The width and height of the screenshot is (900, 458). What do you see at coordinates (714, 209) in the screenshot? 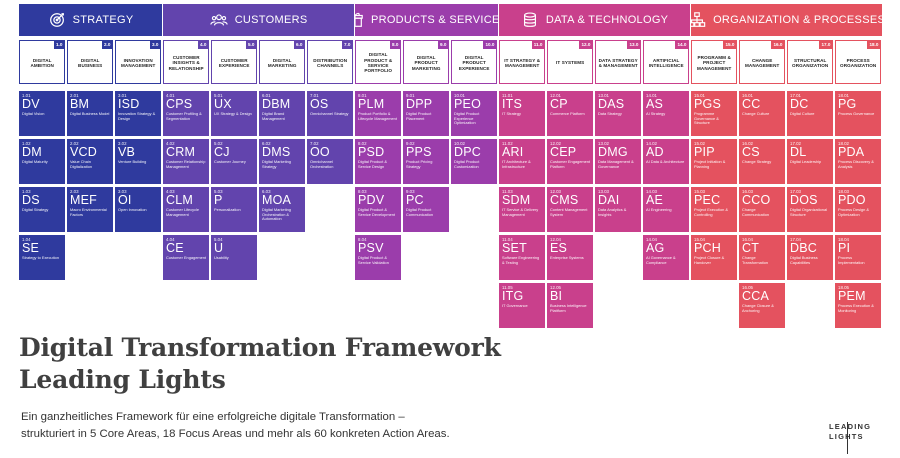
I see `action-area-tile: 15.03 PEC Project Execution & Controlling` at bounding box center [714, 209].